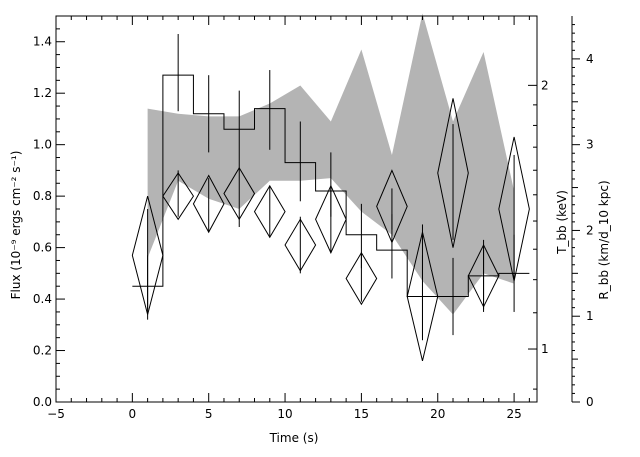 The height and width of the screenshot is (457, 640). What do you see at coordinates (562, 222) in the screenshot?
I see `y-axis-title-temperature: T_bb (keV)` at bounding box center [562, 222].